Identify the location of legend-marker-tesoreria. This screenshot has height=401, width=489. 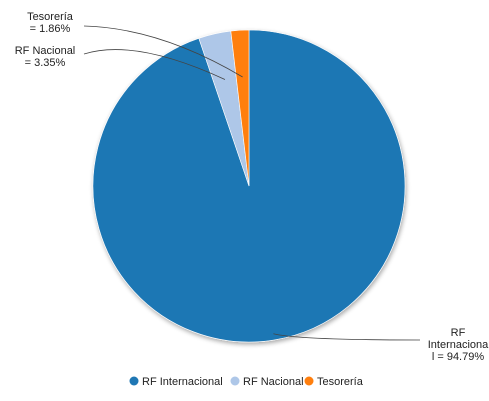
(309, 381).